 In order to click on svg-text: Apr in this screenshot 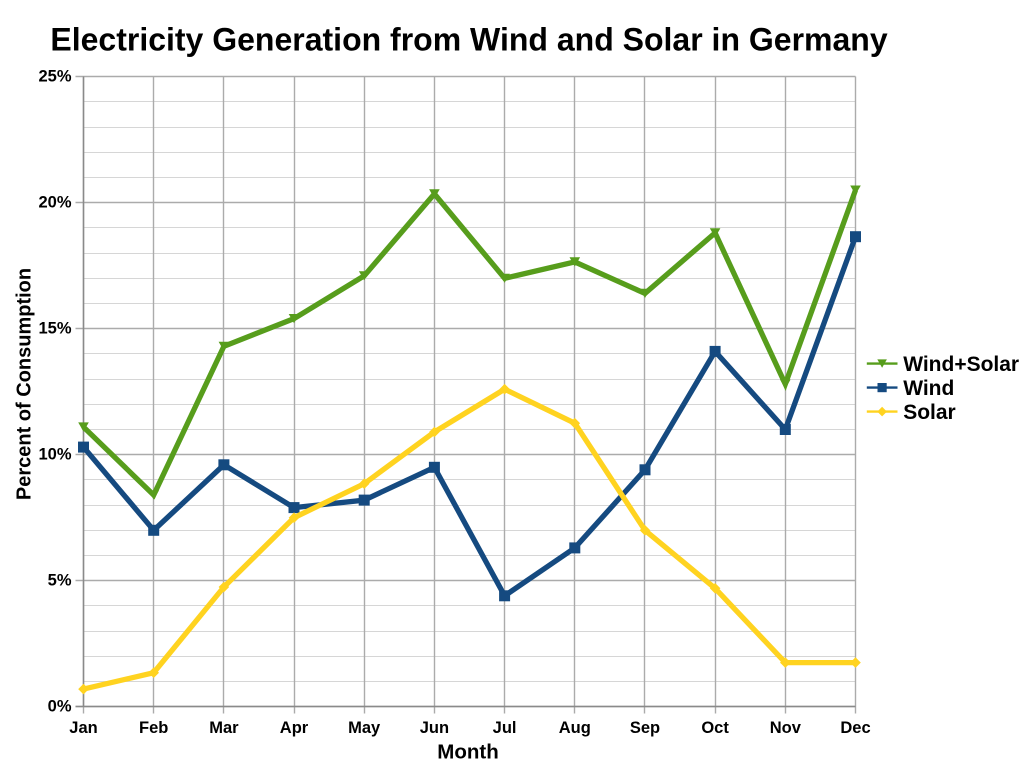, I will do `click(294, 728)`.